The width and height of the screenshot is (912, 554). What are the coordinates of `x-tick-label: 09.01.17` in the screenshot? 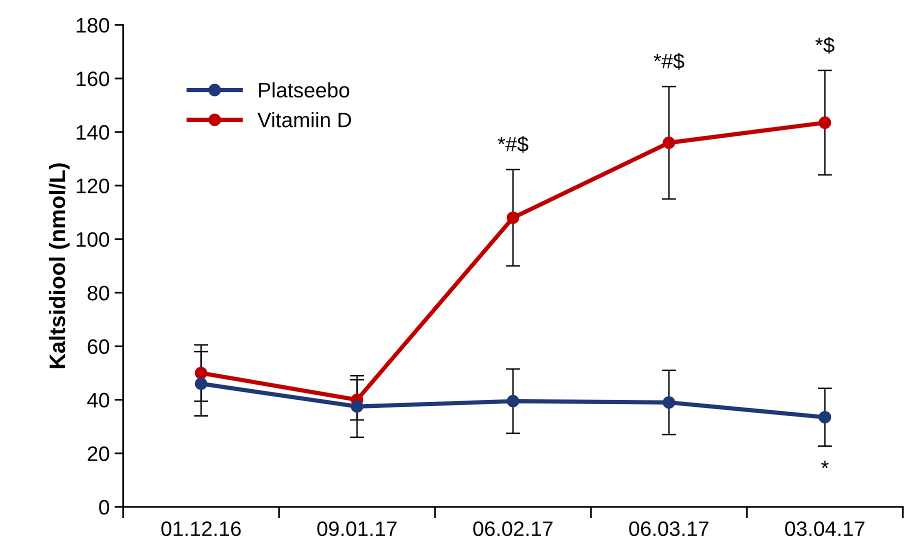 It's located at (357, 528).